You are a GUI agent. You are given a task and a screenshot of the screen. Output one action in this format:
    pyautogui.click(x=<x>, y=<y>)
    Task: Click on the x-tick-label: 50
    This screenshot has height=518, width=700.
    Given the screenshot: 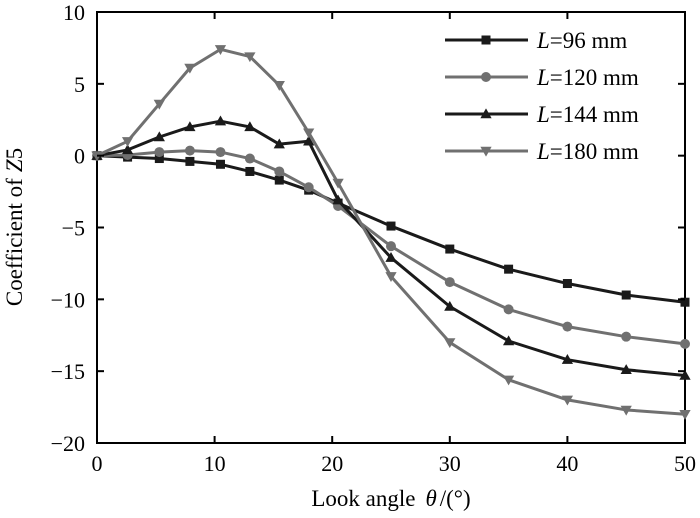 What is the action you would take?
    pyautogui.click(x=685, y=463)
    